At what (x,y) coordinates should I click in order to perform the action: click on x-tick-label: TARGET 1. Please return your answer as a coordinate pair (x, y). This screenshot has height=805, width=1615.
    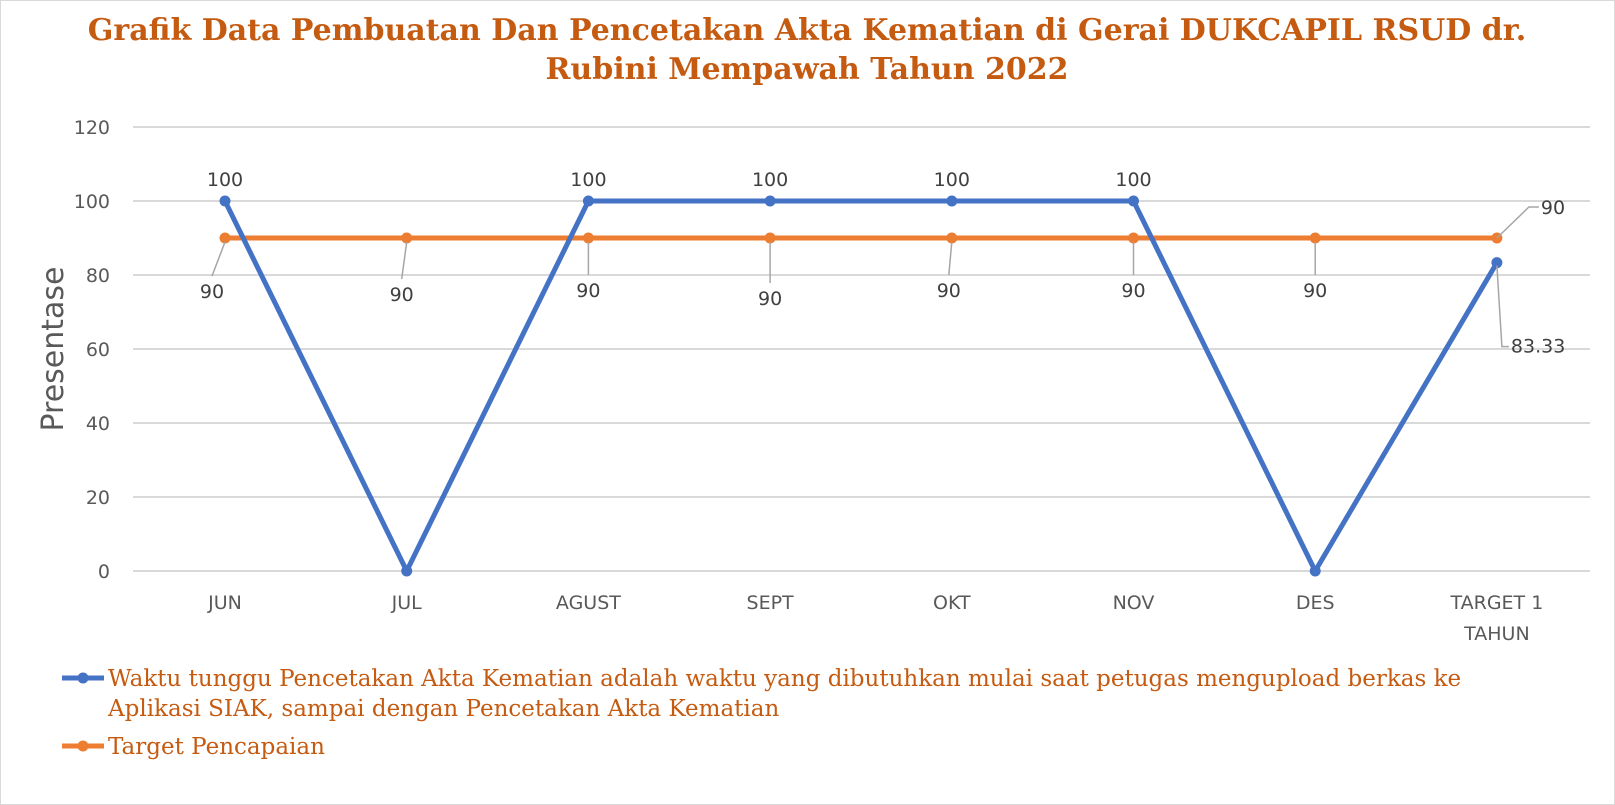
    Looking at the image, I should click on (1497, 603).